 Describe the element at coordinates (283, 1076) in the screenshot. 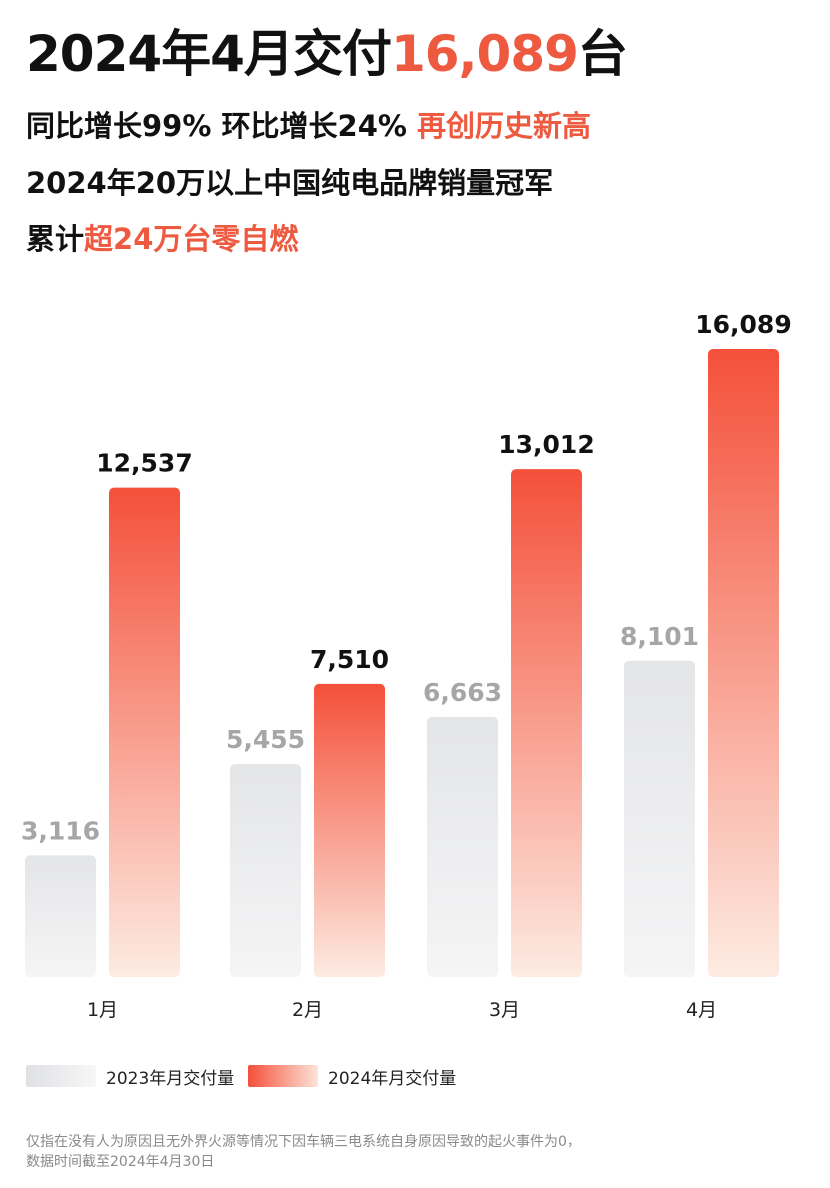

I see `legend-swatch-2024` at that location.